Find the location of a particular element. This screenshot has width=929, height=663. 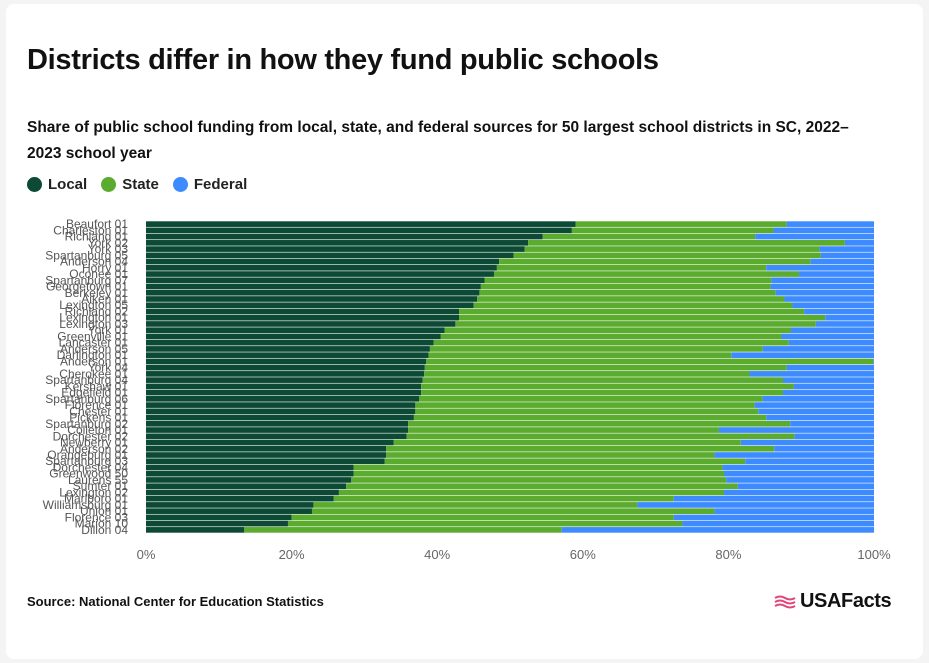

category-label: Dorchester 04 is located at coordinates (91, 467).